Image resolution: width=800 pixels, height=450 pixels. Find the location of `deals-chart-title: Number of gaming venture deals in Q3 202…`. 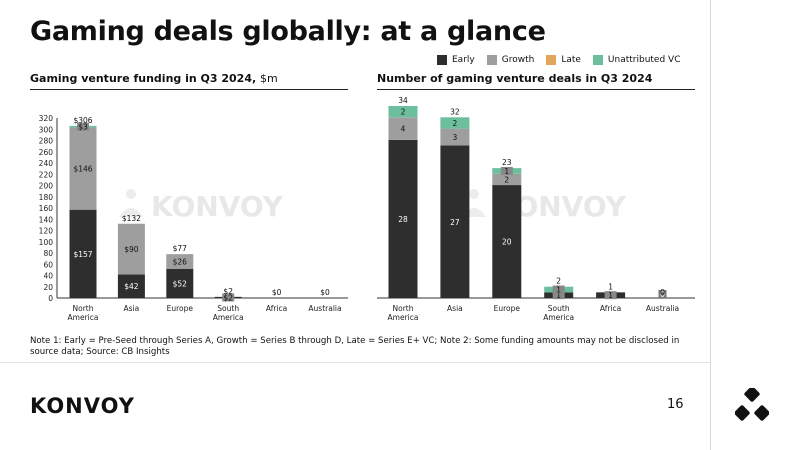

deals-chart-title: Number of gaming venture deals in Q3 202… is located at coordinates (515, 78).